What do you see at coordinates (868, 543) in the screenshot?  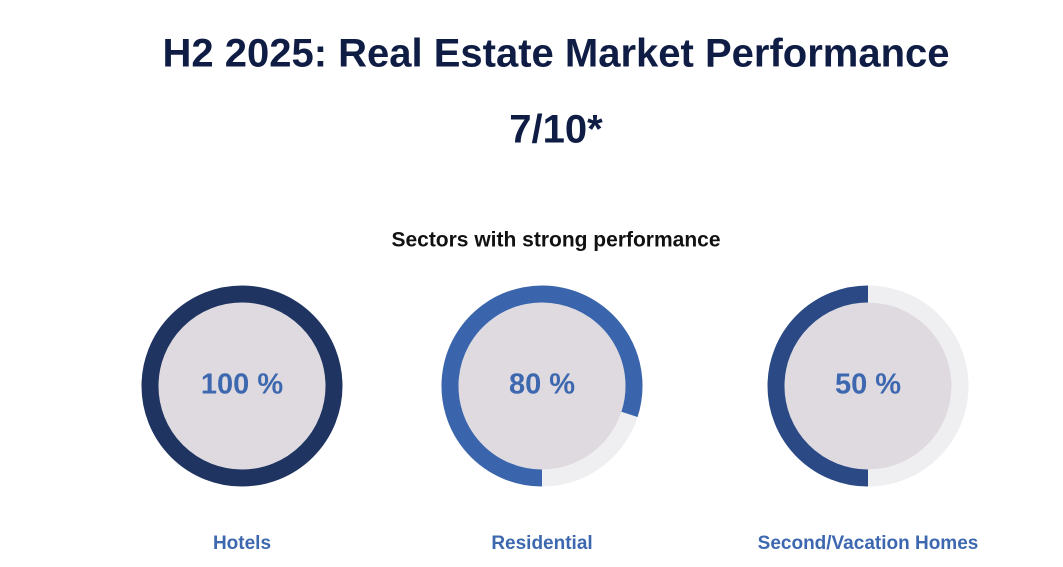 I see `category-label: Second/Vacation Homes` at bounding box center [868, 543].